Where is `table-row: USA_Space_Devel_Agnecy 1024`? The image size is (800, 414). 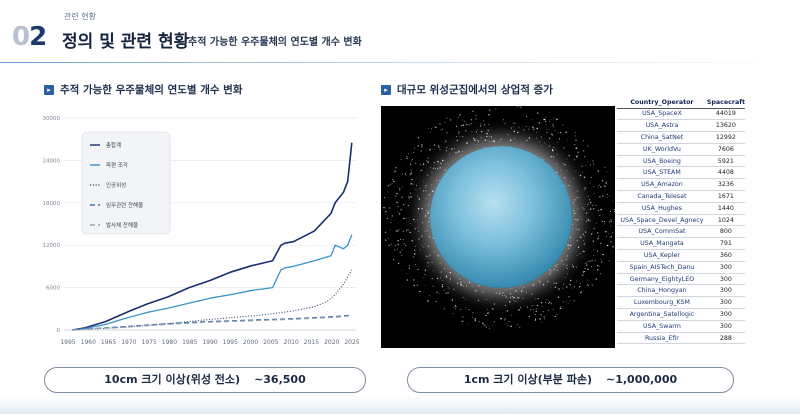 table-row: USA_Space_Devel_Agnecy 1024 is located at coordinates (681, 220).